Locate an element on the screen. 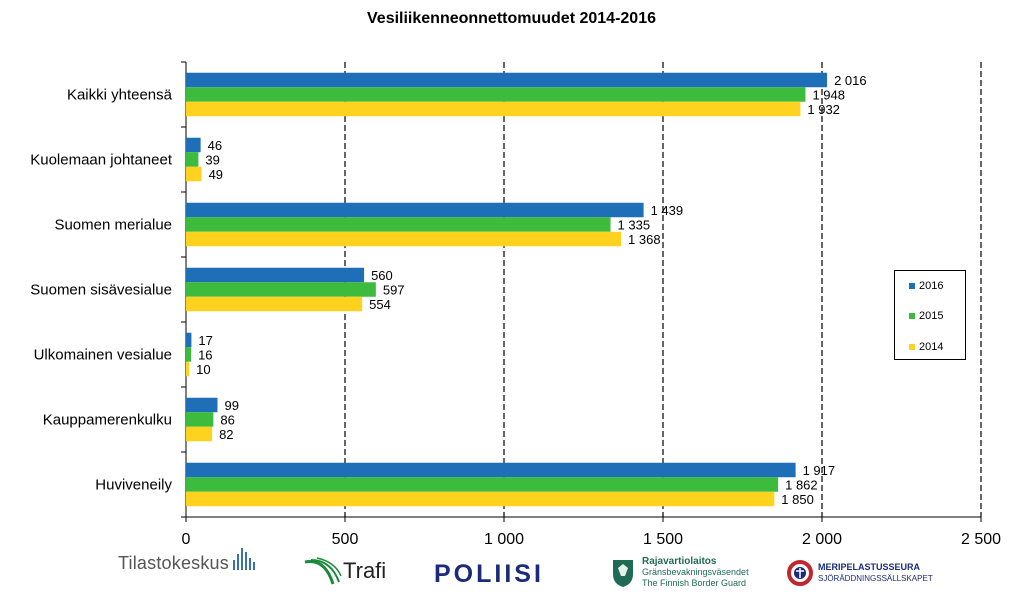  data-label-2014-6: 1 850 is located at coordinates (797, 499).